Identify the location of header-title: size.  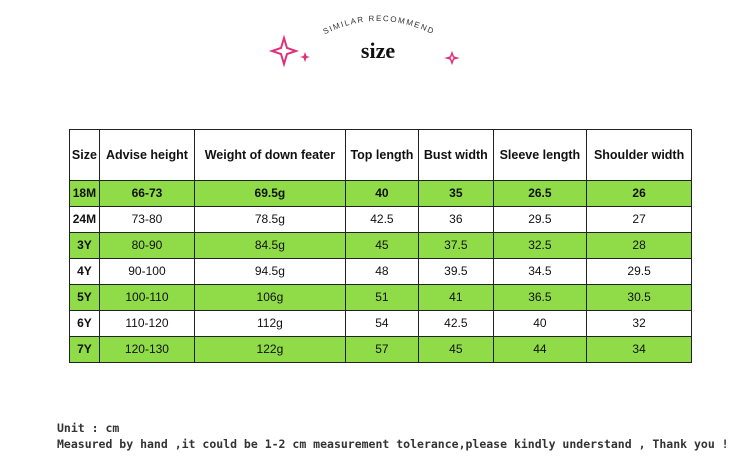
(378, 50).